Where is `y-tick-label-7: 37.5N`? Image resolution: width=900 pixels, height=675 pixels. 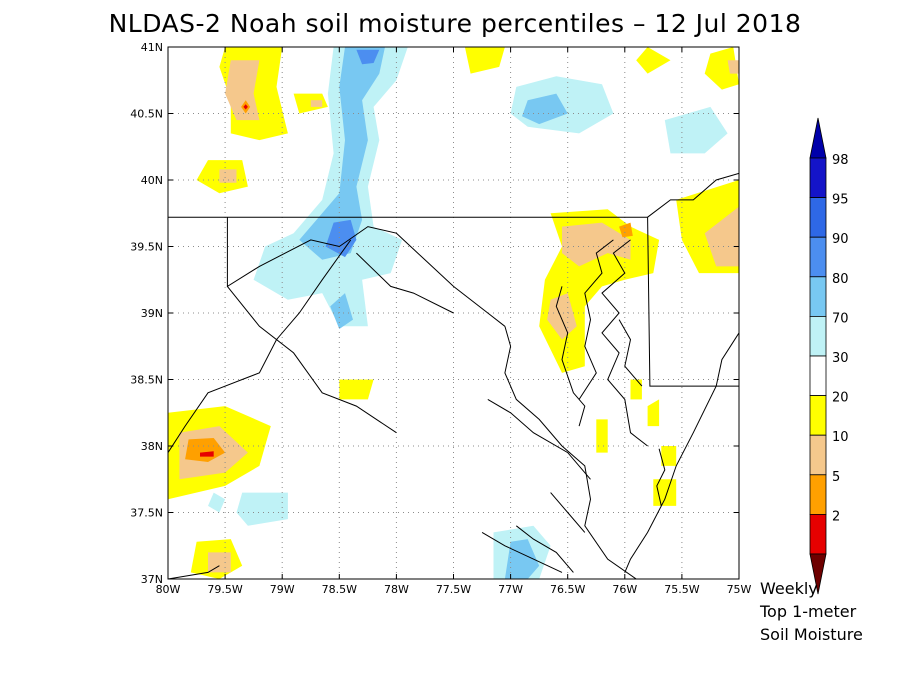
y-tick-label-7: 37.5N is located at coordinates (146, 513).